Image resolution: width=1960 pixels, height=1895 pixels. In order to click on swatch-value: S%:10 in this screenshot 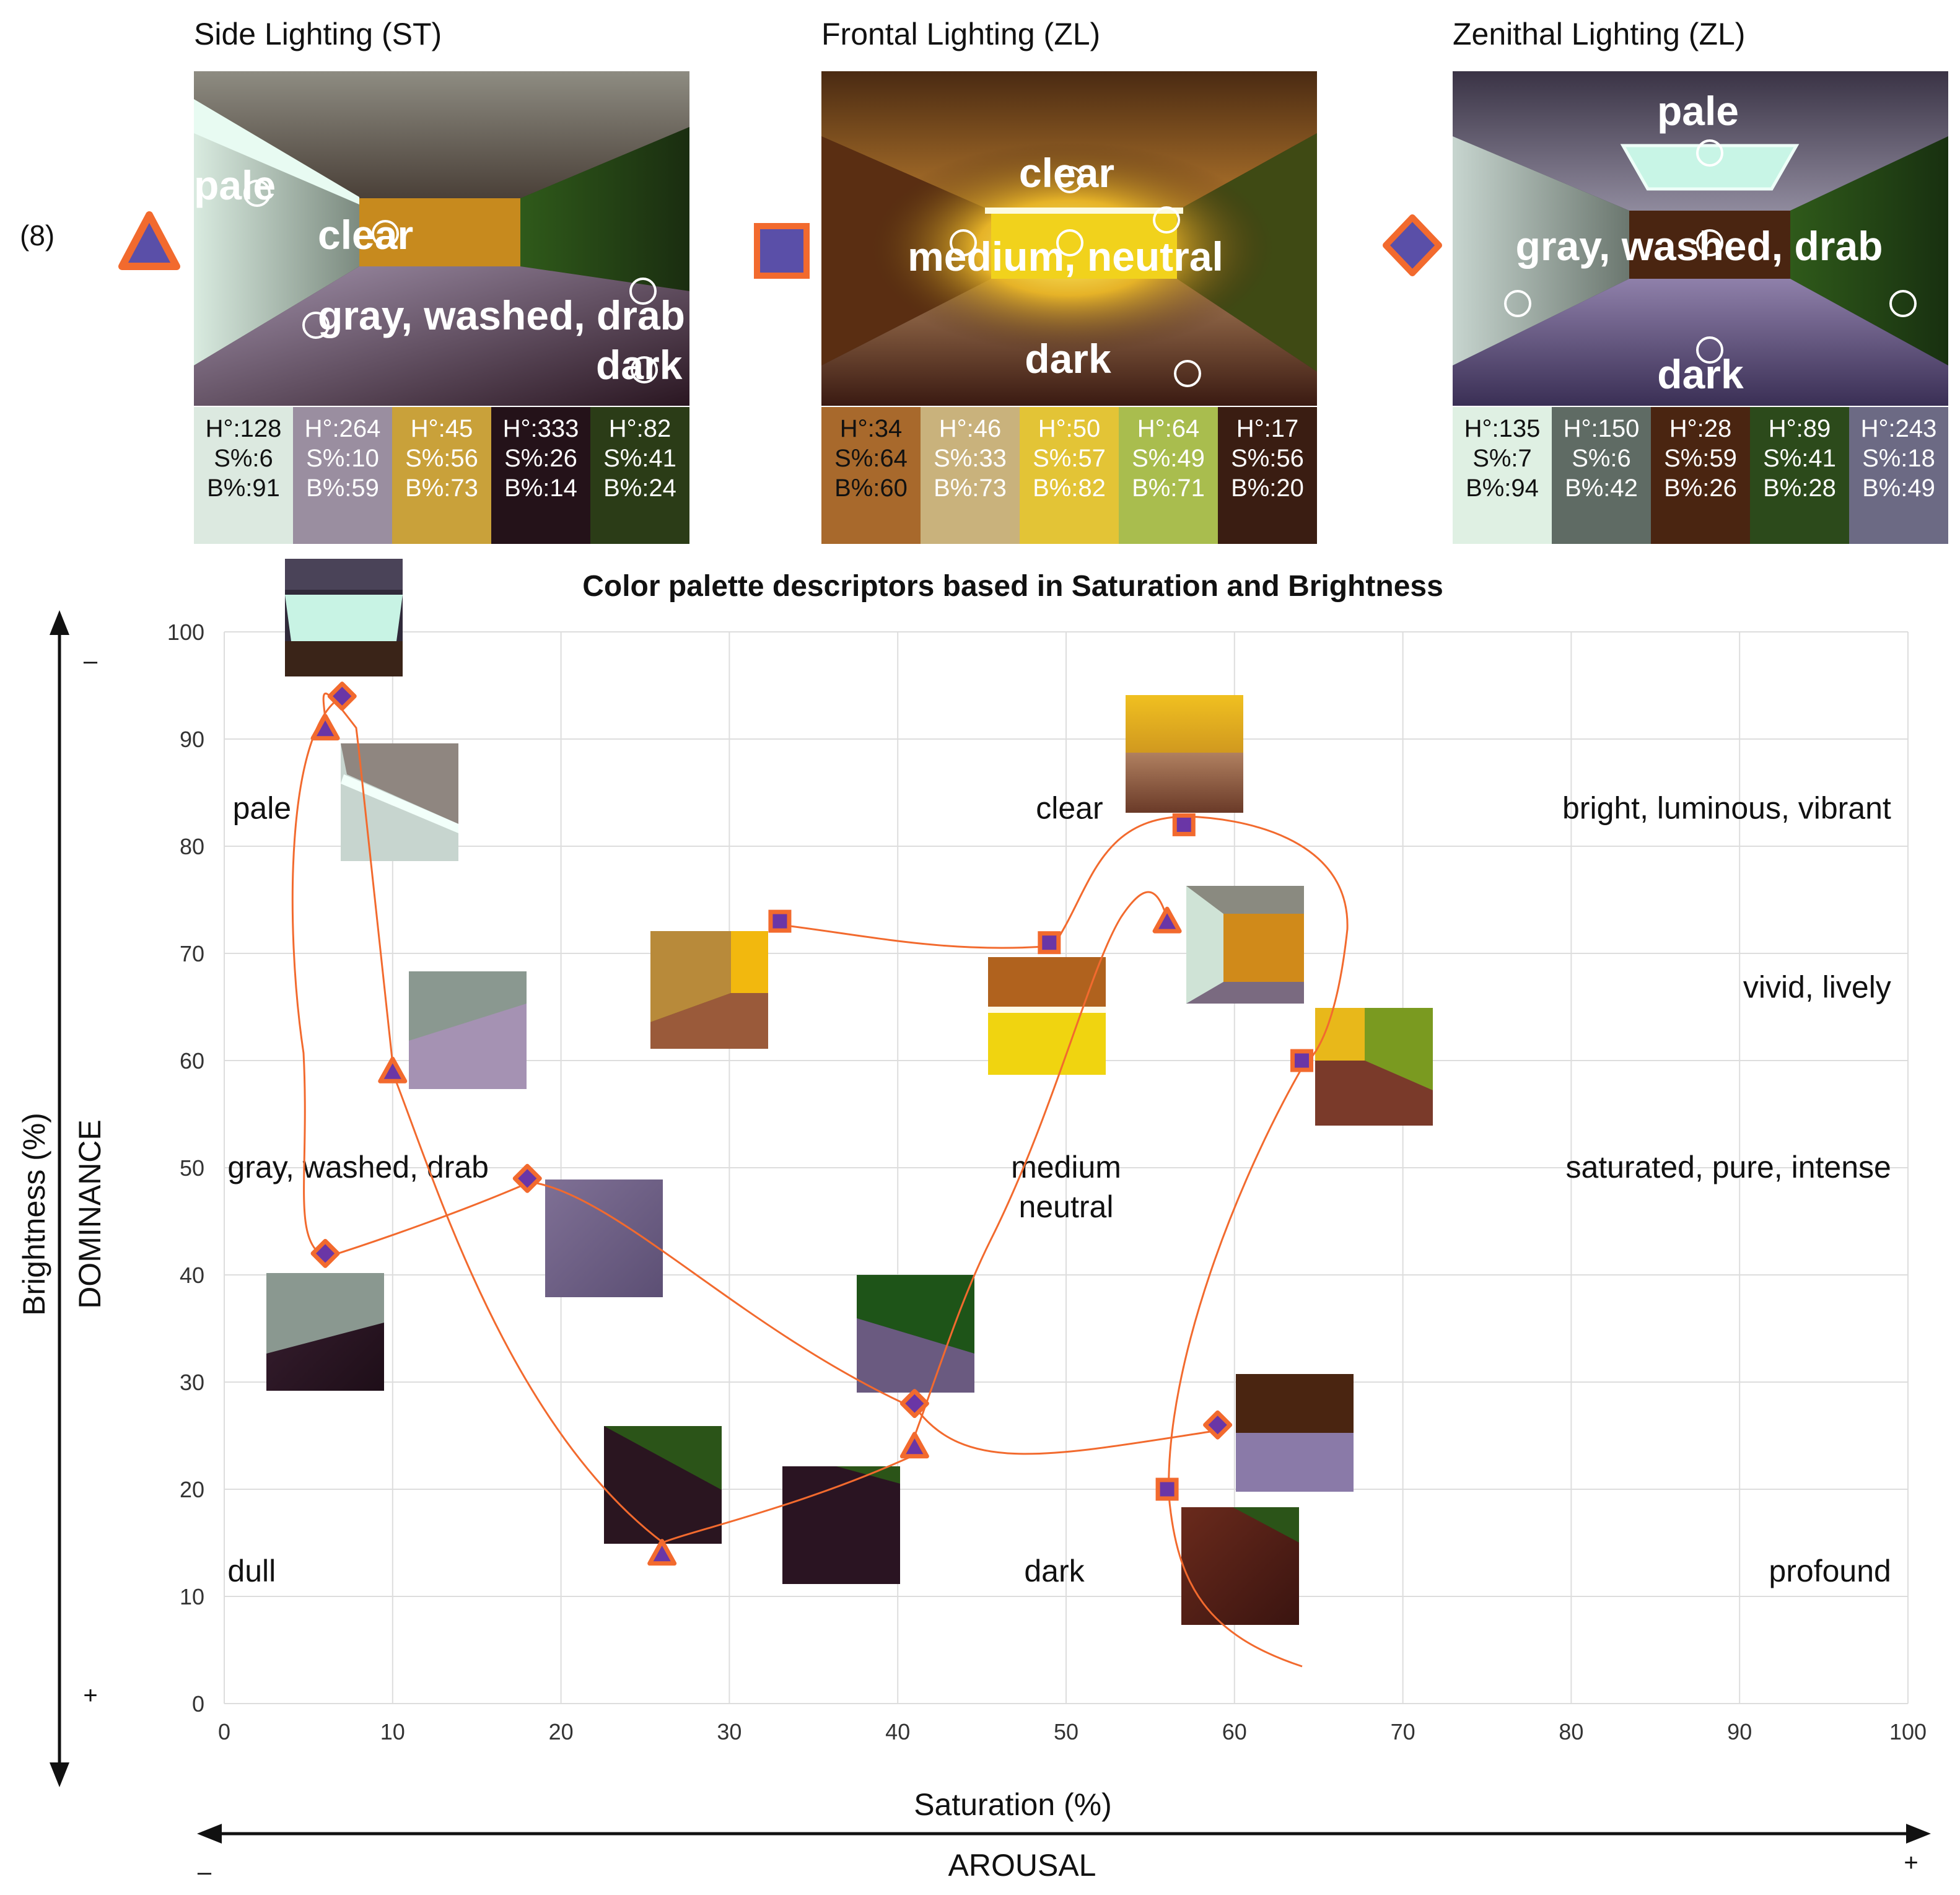, I will do `click(342, 458)`.